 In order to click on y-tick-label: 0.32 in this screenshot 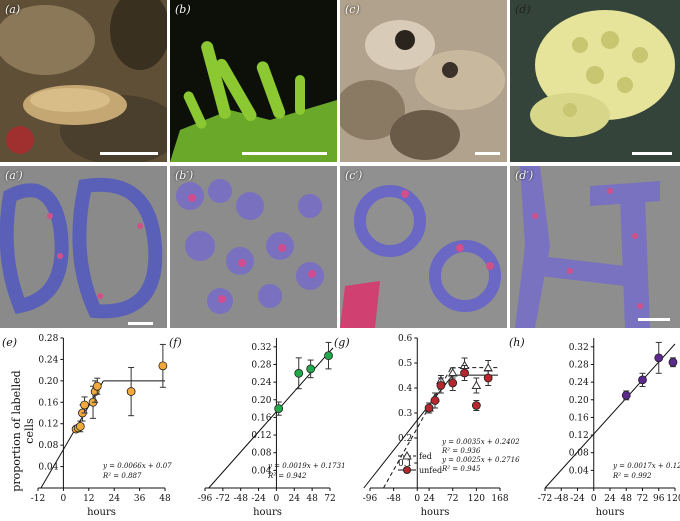, I will do `click(261, 348)`.